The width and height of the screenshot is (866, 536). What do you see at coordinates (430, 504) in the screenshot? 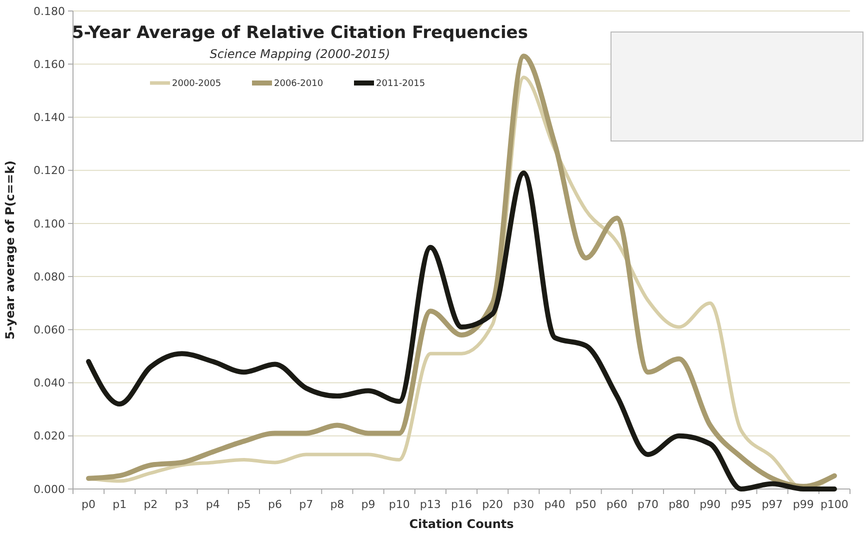
I see `x-tick-label: p13` at bounding box center [430, 504].